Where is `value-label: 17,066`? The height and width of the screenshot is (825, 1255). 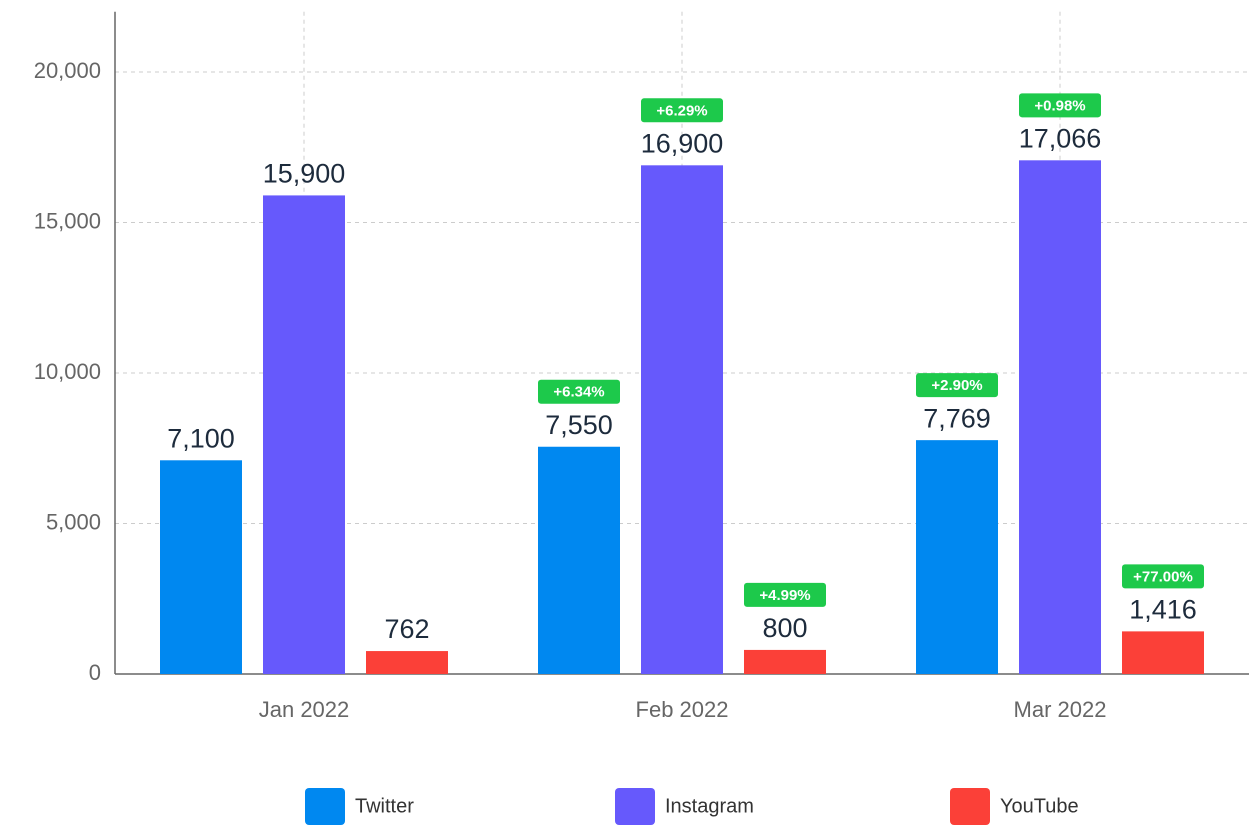
value-label: 17,066 is located at coordinates (1060, 138).